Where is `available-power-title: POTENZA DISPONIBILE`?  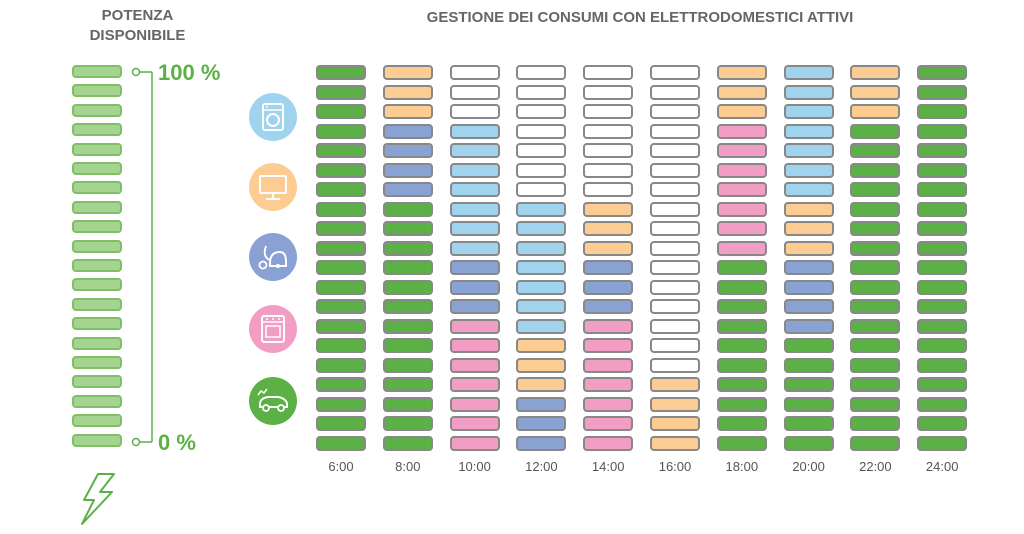 available-power-title: POTENZA DISPONIBILE is located at coordinates (137, 26).